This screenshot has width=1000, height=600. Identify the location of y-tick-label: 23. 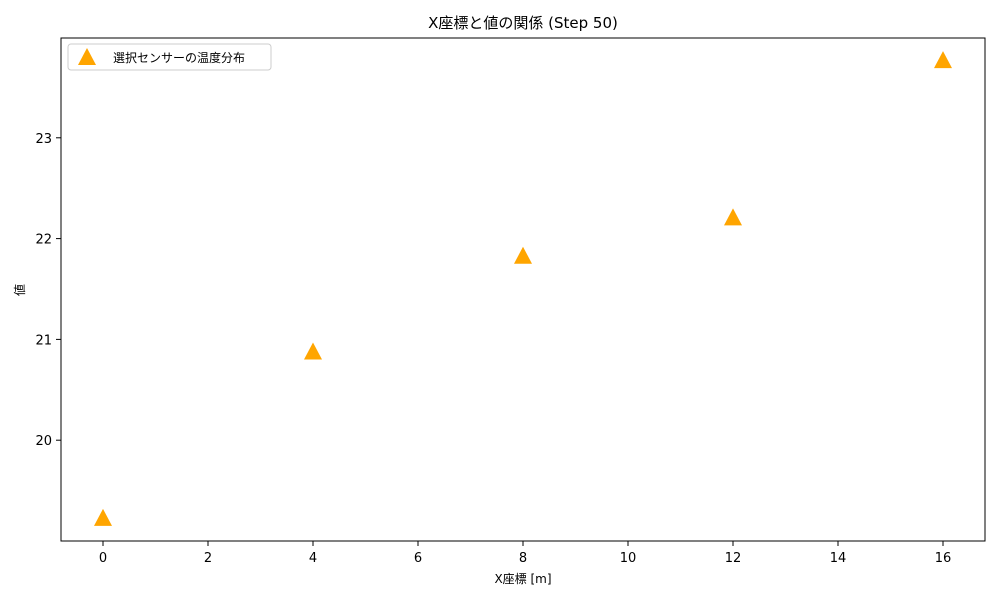
(43, 139).